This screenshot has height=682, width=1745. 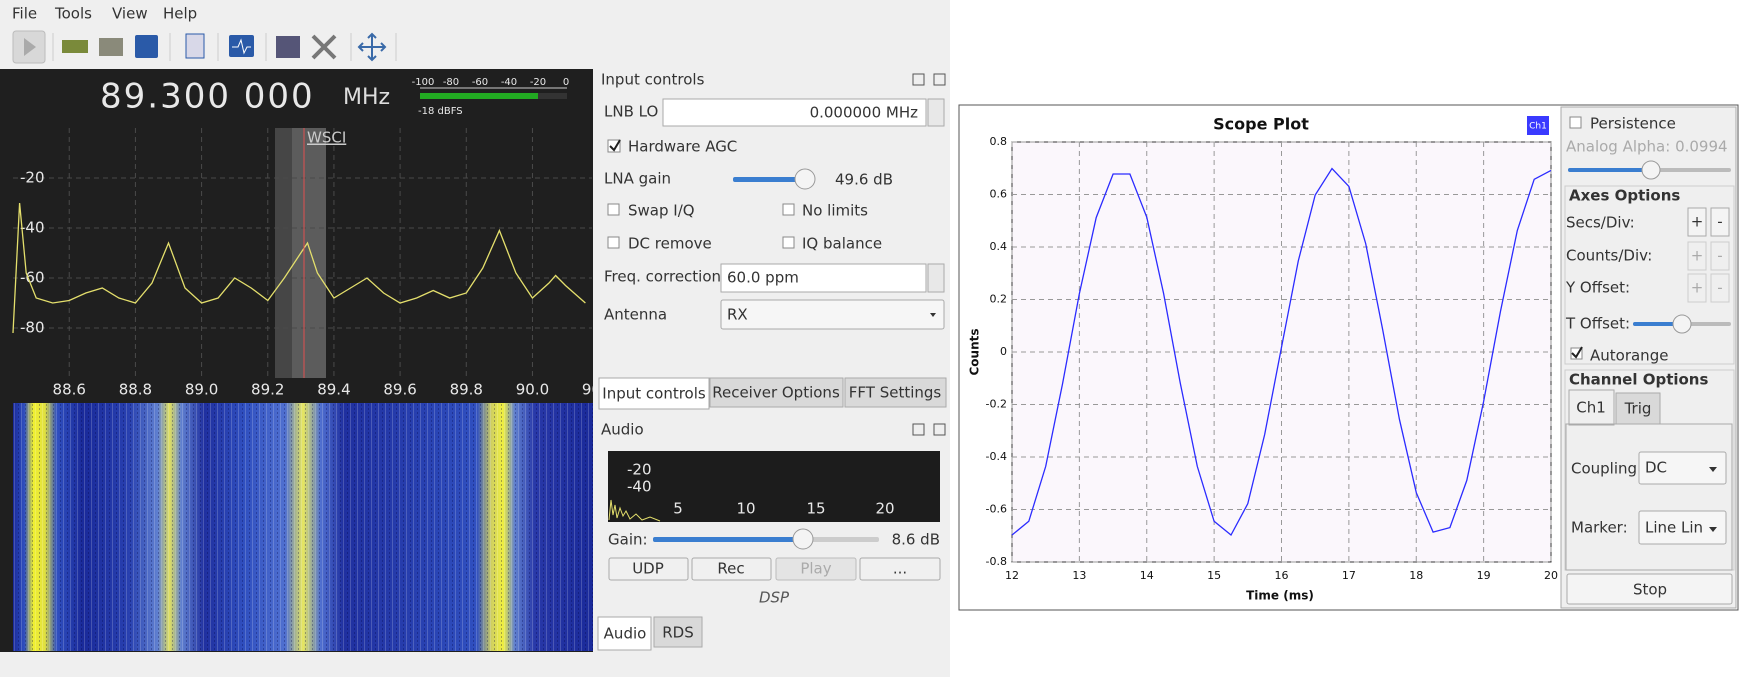 I want to click on level-meter-reading: -18 dBFS, so click(x=440, y=111).